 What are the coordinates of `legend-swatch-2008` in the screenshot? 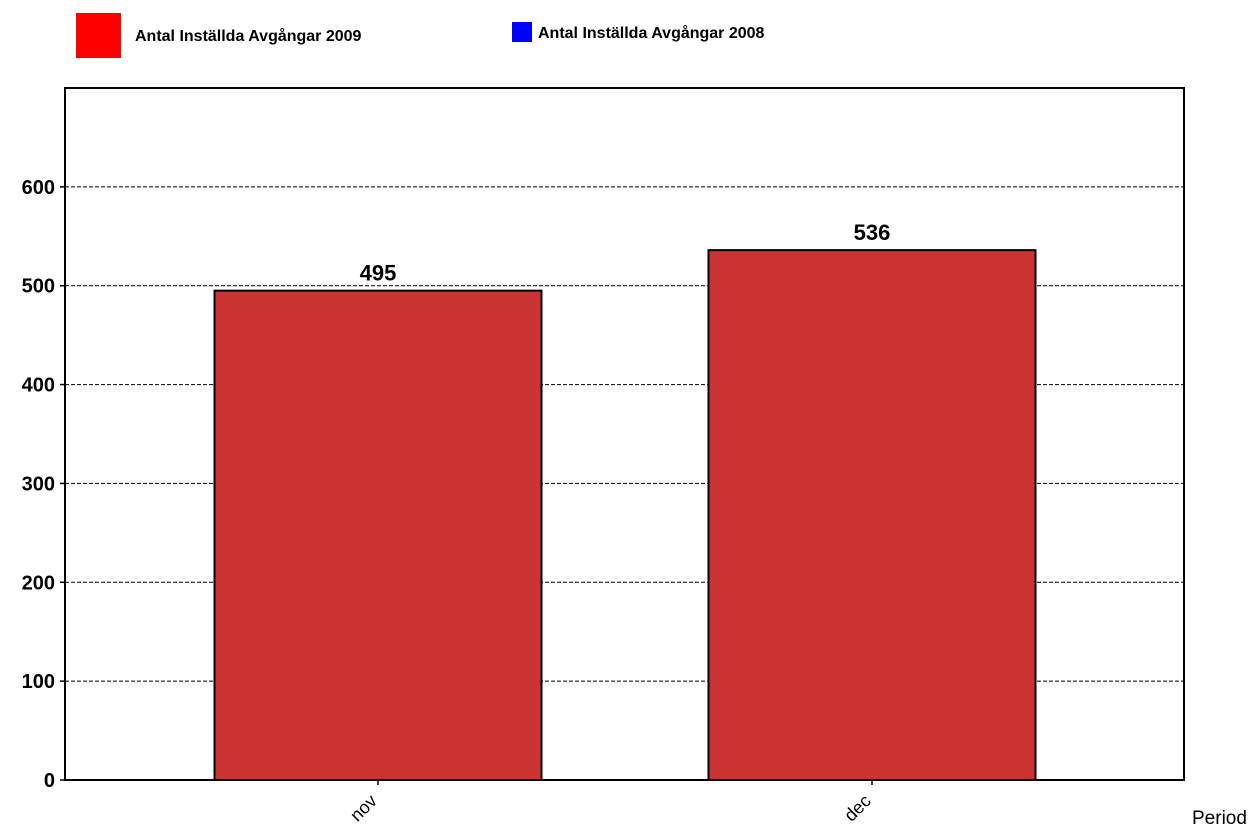 It's located at (522, 32).